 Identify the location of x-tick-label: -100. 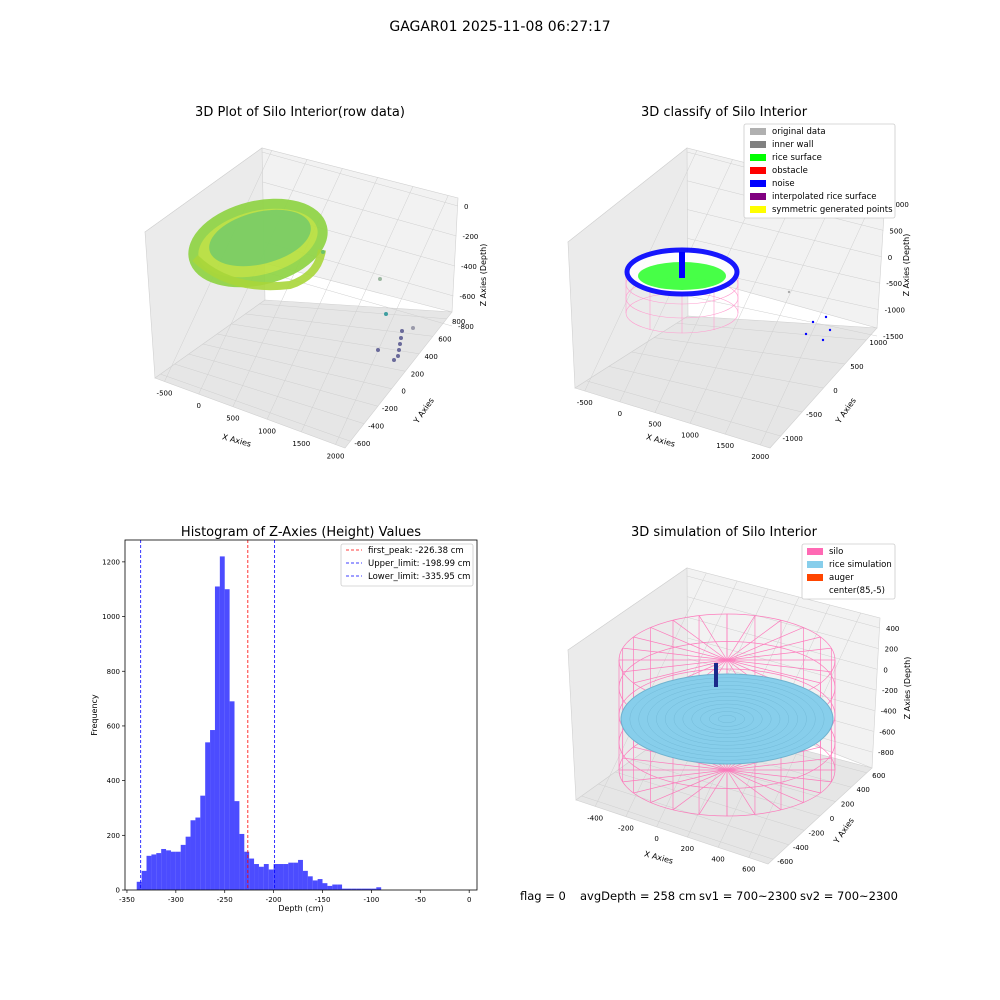
(371, 900).